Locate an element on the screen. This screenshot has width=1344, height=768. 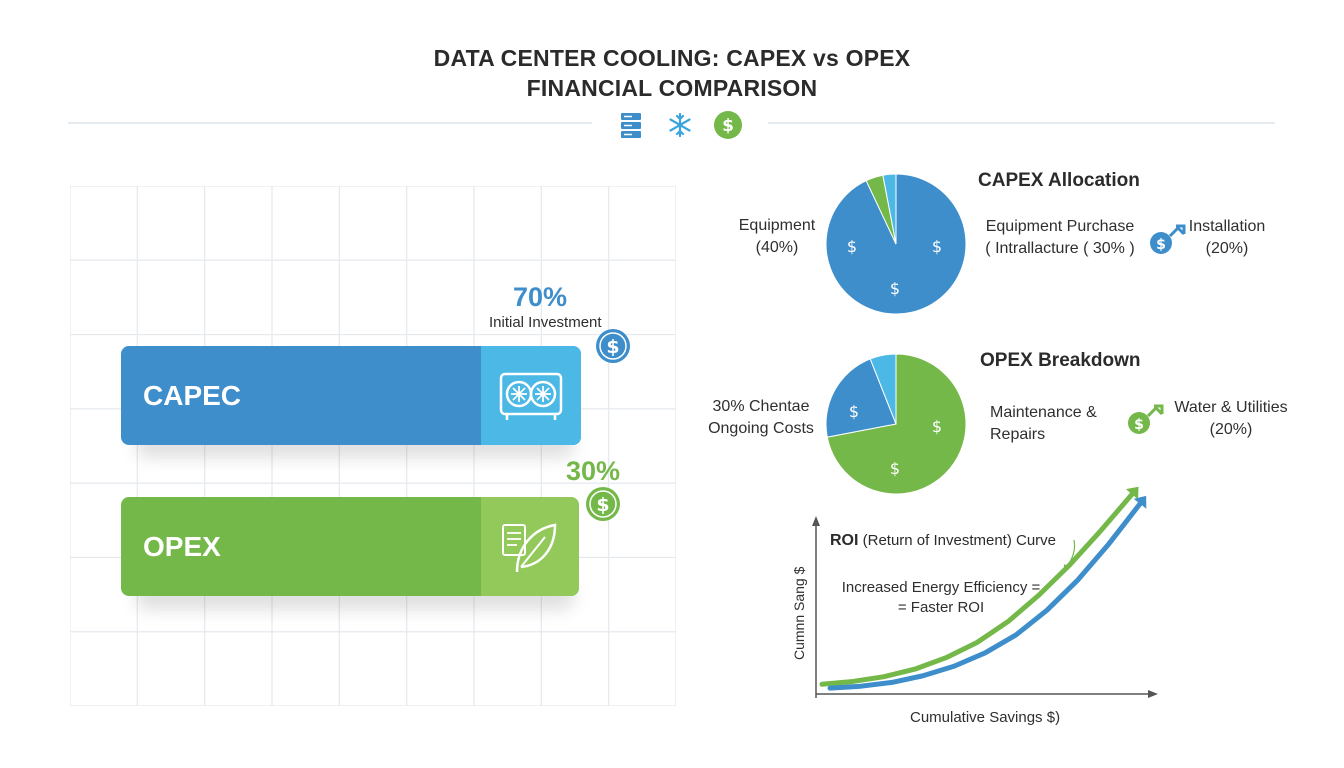
capex-label-middle-line2: ( Intrallacture ( 30% ) is located at coordinates (1060, 249).